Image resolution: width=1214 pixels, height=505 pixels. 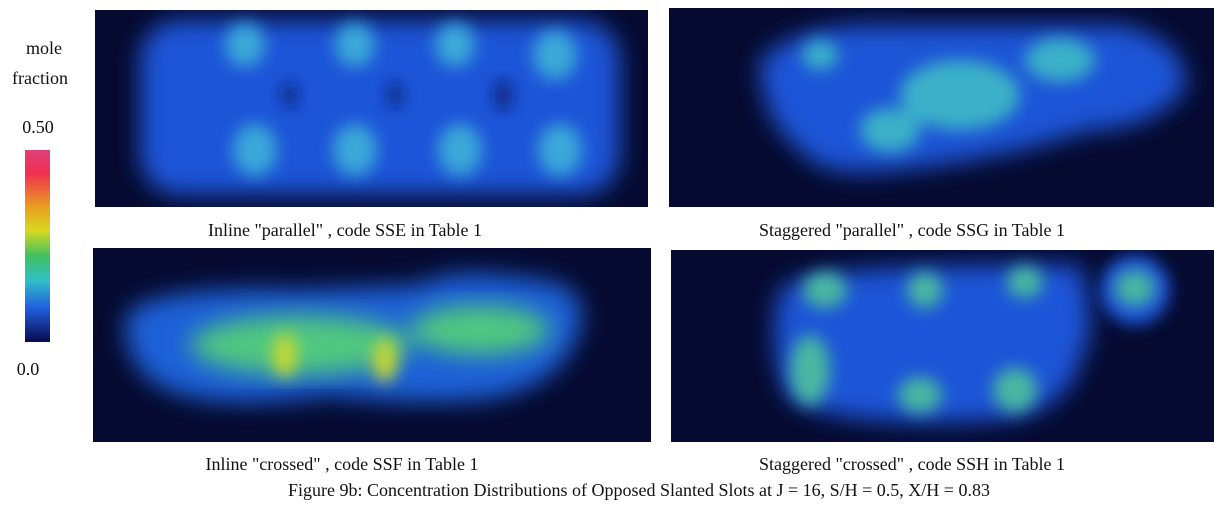 I want to click on panel-caption: Inline "parallel" , code SSE in Table 1, so click(x=345, y=230).